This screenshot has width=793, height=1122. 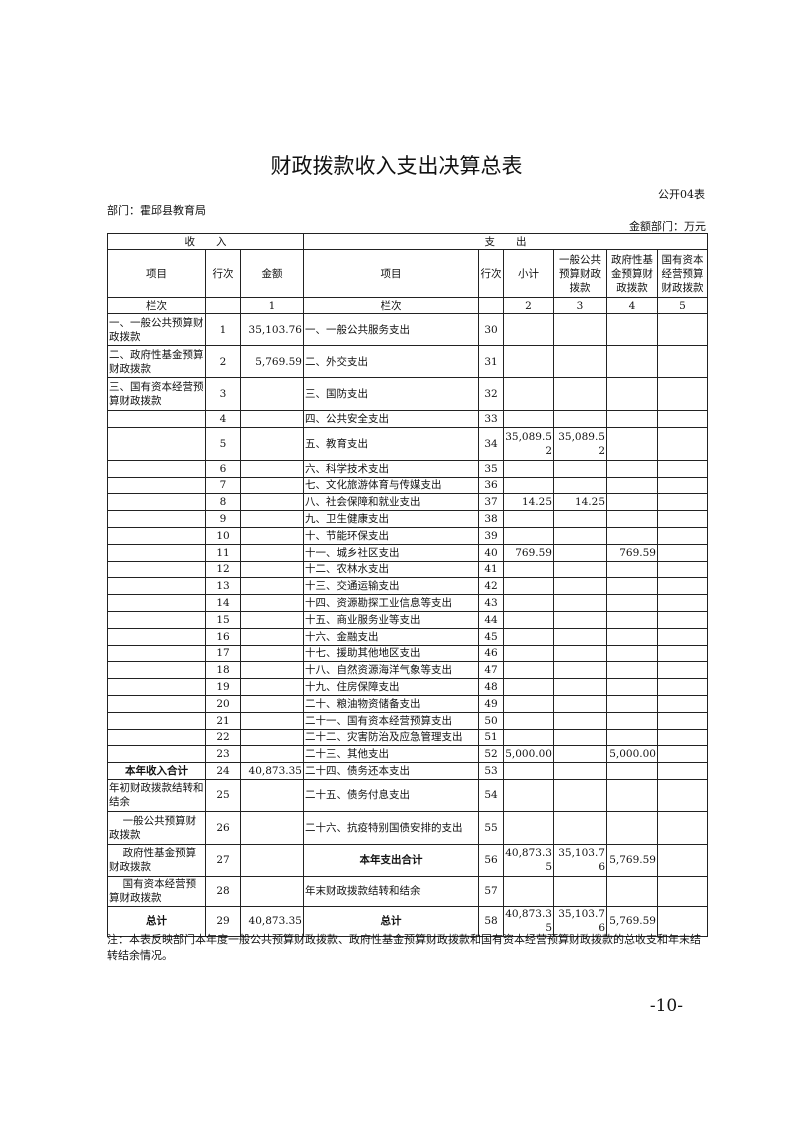 I want to click on expense-item: 七、文化旅游体育与传媒支出, so click(x=391, y=485).